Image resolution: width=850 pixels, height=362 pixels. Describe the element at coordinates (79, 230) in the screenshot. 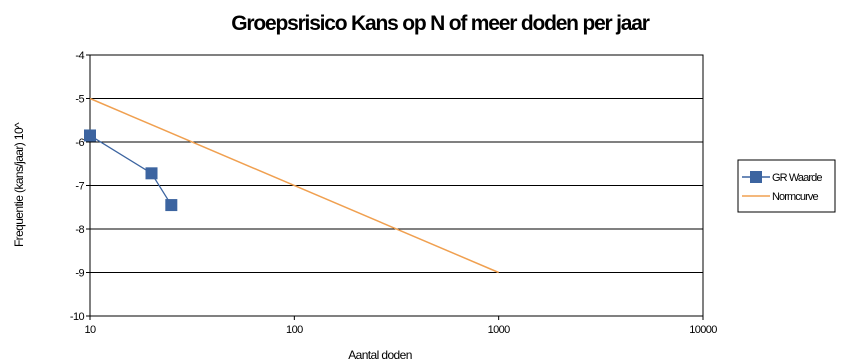

I see `y-tick-label: -8` at that location.